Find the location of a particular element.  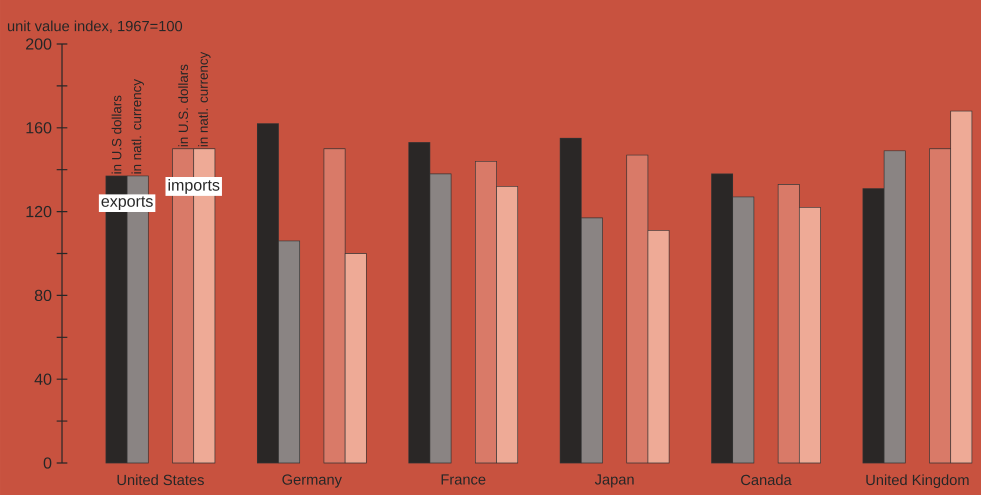

y-tick-label: 80 is located at coordinates (43, 296).